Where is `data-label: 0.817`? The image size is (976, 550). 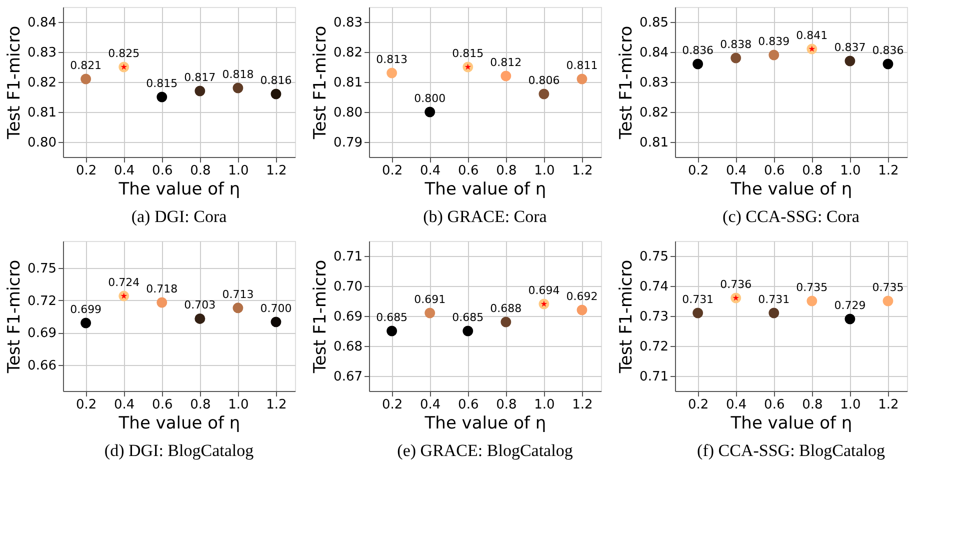 data-label: 0.817 is located at coordinates (200, 77).